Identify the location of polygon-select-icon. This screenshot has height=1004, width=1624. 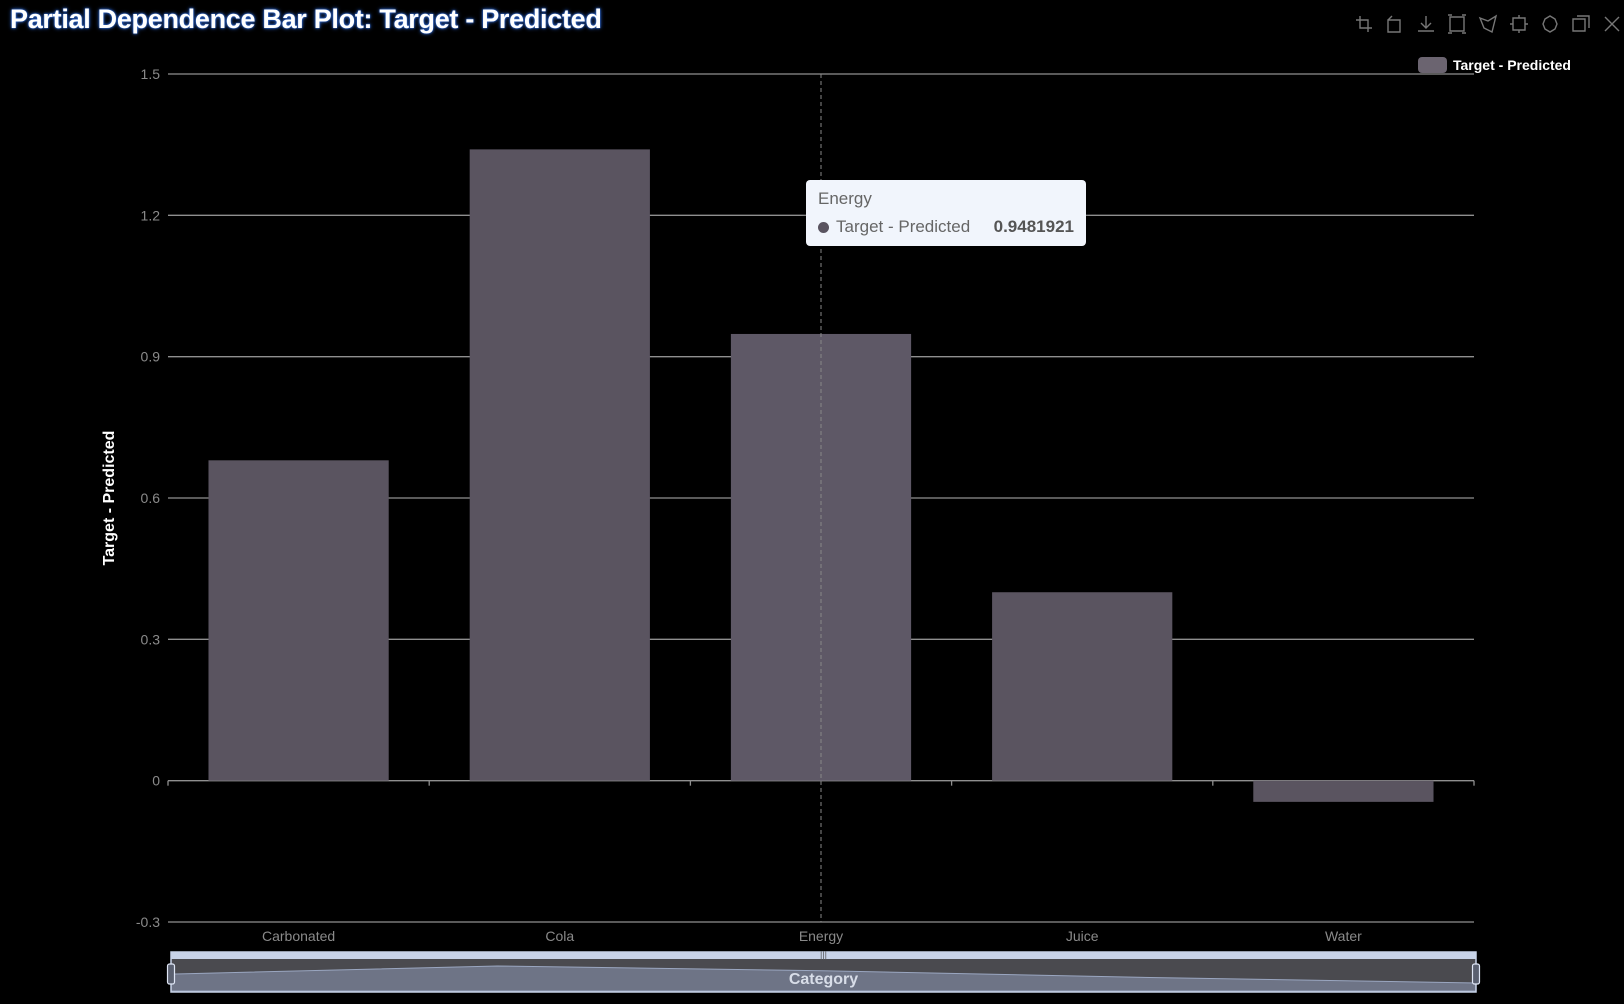
(1488, 24).